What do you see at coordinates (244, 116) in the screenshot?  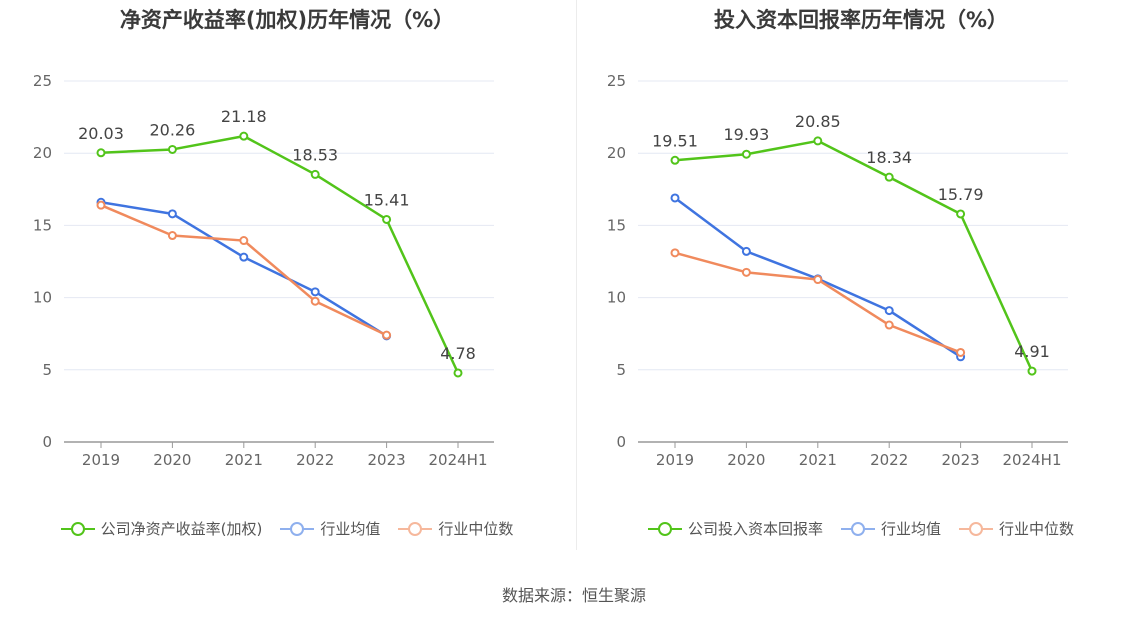 I see `data-label: 21.18` at bounding box center [244, 116].